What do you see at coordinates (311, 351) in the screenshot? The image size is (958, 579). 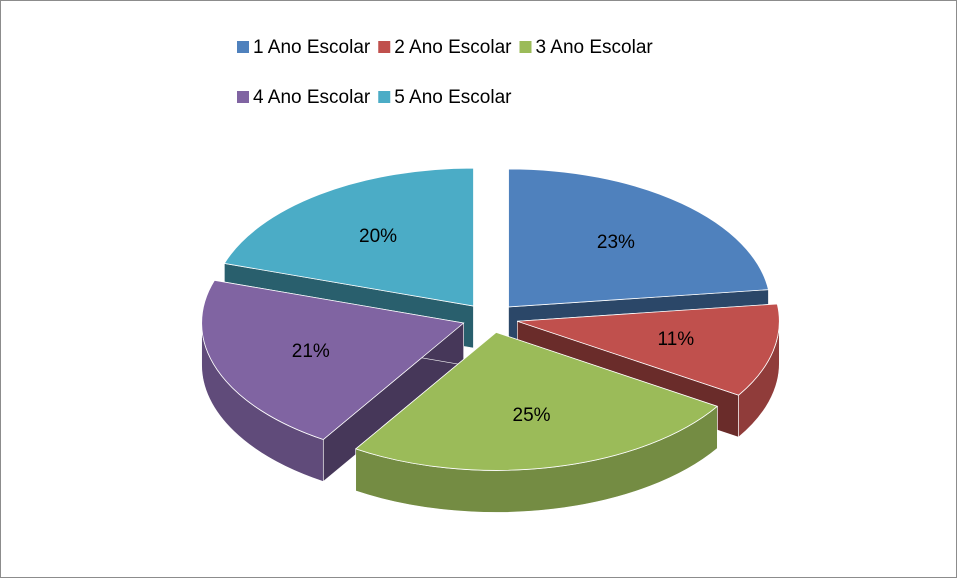 I see `slice-label: 21%` at bounding box center [311, 351].